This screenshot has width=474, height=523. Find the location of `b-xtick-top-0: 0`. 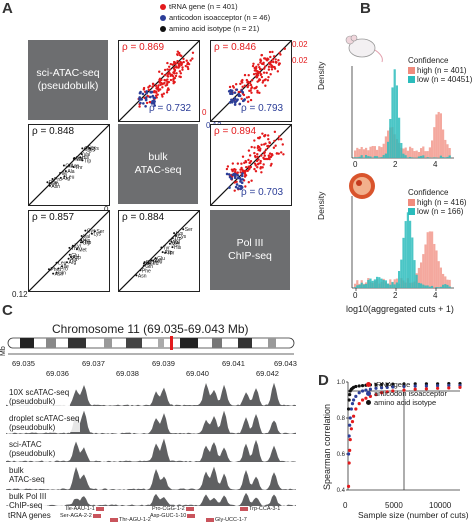

b-xtick-top-0: 0 is located at coordinates (355, 164).